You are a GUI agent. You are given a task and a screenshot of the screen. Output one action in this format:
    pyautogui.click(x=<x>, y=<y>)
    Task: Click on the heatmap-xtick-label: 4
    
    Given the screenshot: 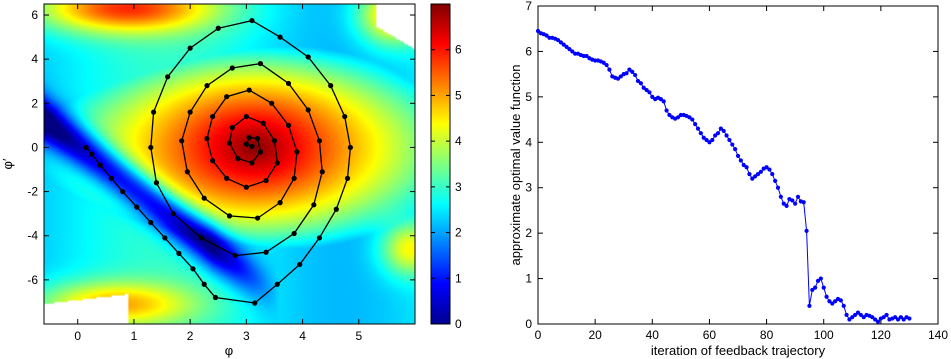 What is the action you would take?
    pyautogui.click(x=302, y=336)
    